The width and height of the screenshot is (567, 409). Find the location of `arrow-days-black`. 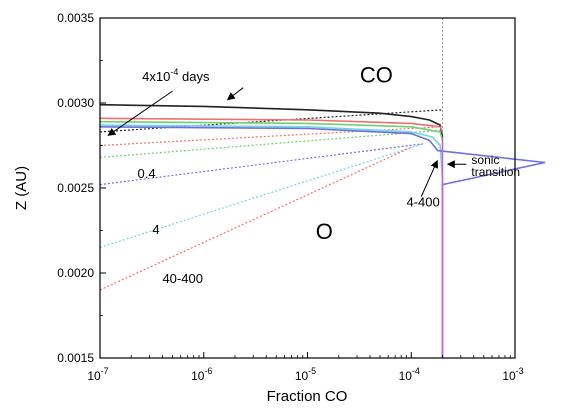

arrow-days-black is located at coordinates (235, 94).